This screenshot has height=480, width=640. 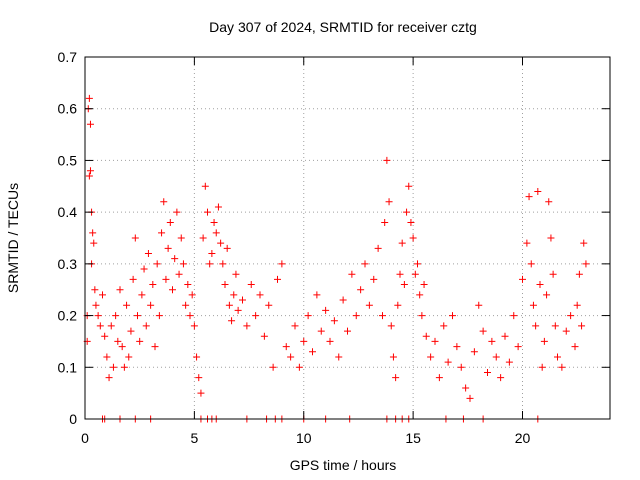 What do you see at coordinates (68, 264) in the screenshot?
I see `y-tick-label: 0.3` at bounding box center [68, 264].